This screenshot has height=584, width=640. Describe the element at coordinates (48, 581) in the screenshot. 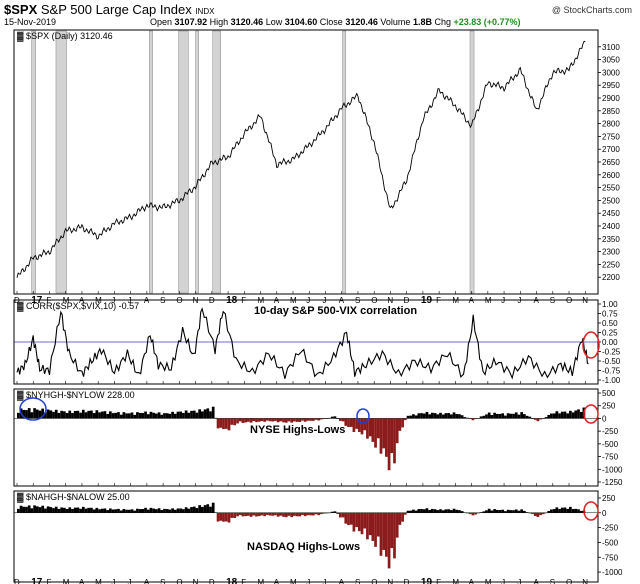

I see `xtick-label: F` at that location.